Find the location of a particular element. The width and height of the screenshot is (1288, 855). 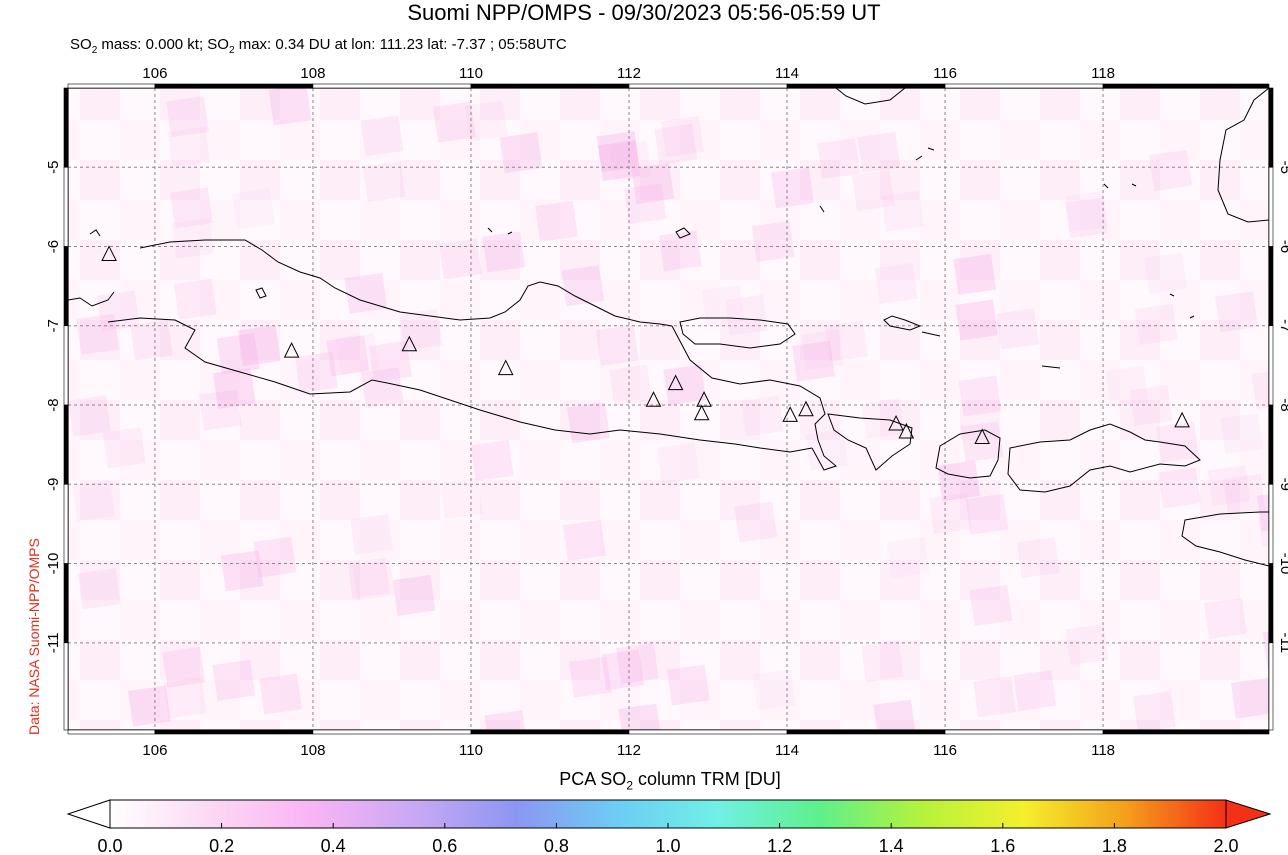

colorbar-max-arrow is located at coordinates (1248, 814).